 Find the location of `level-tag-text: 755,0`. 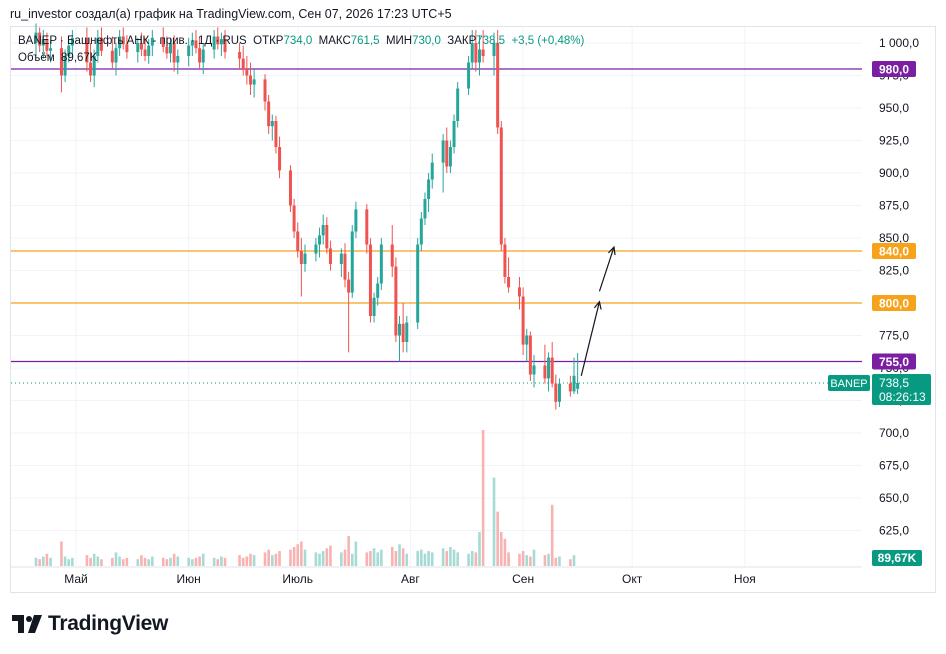

level-tag-text: 755,0 is located at coordinates (894, 362).